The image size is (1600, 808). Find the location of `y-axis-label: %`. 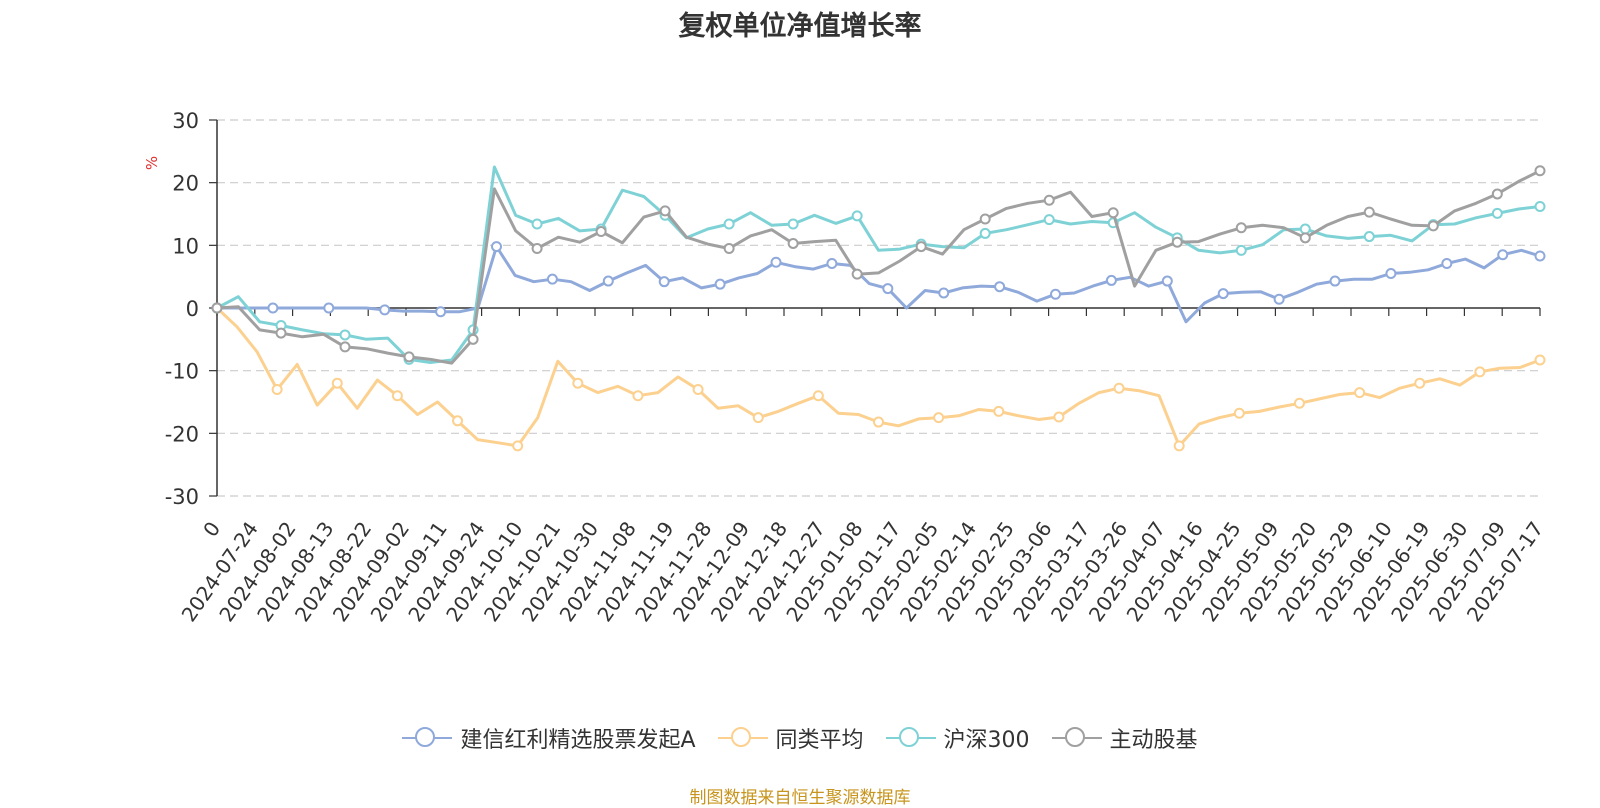

y-axis-label: % is located at coordinates (152, 163).